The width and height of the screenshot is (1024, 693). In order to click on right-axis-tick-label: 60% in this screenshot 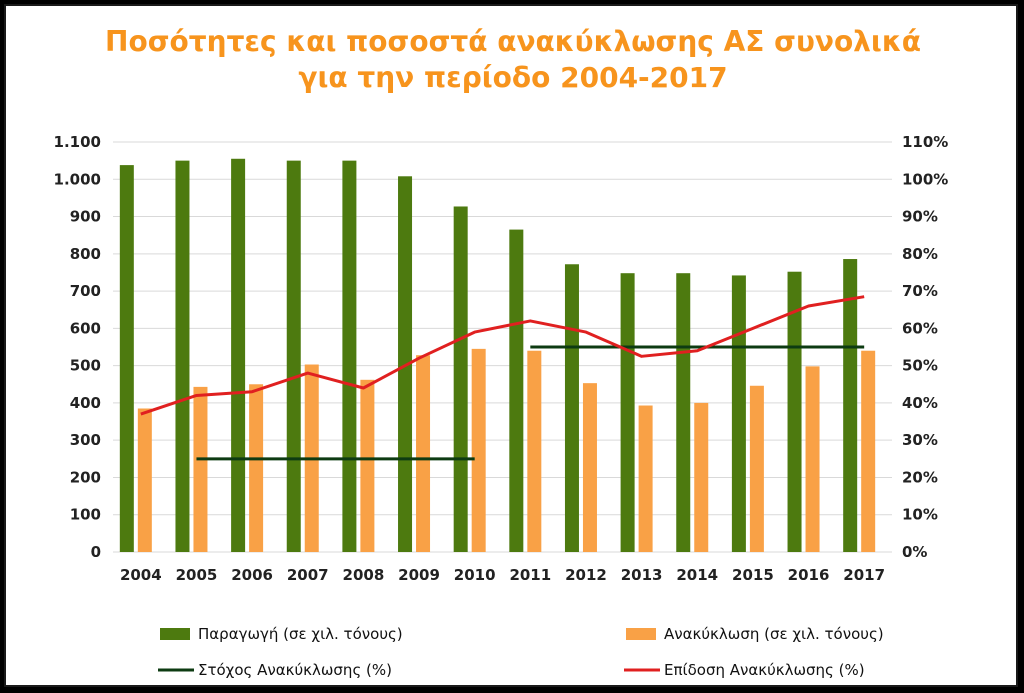, I will do `click(920, 328)`.